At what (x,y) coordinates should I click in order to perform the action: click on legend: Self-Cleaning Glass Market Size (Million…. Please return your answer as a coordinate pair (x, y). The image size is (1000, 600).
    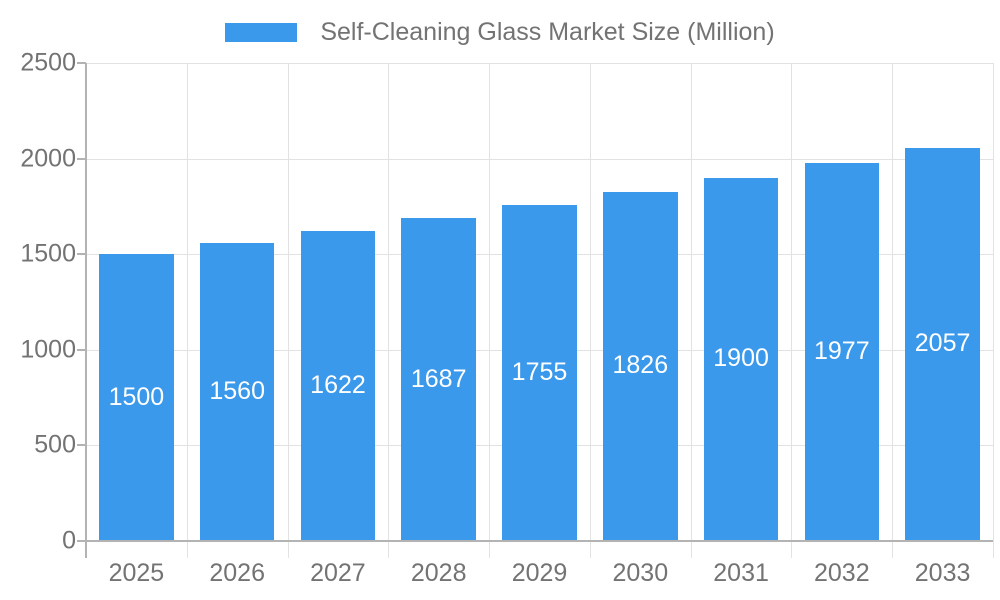
    Looking at the image, I should click on (500, 32).